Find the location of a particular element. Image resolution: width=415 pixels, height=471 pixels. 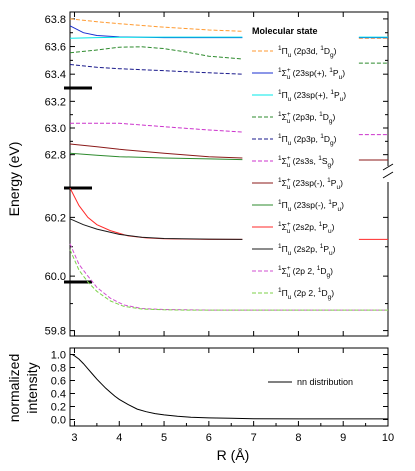

axis-break-gap is located at coordinates (388, 174).